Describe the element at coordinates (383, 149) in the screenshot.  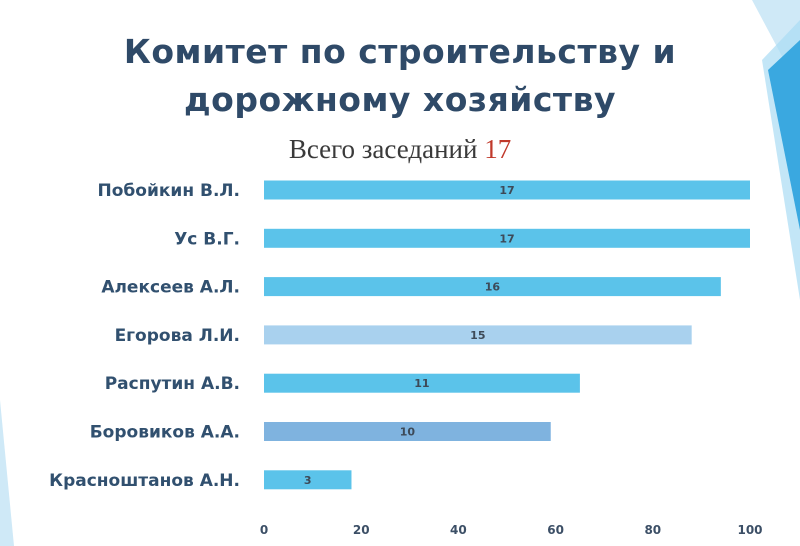
I see `meetings-total-label: Всего заседаний` at that location.